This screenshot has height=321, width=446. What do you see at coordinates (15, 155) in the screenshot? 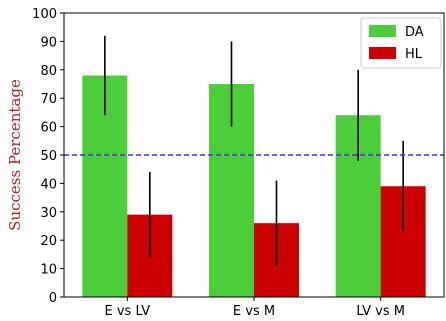
I see `y-axis-label: Success Percentage` at bounding box center [15, 155].